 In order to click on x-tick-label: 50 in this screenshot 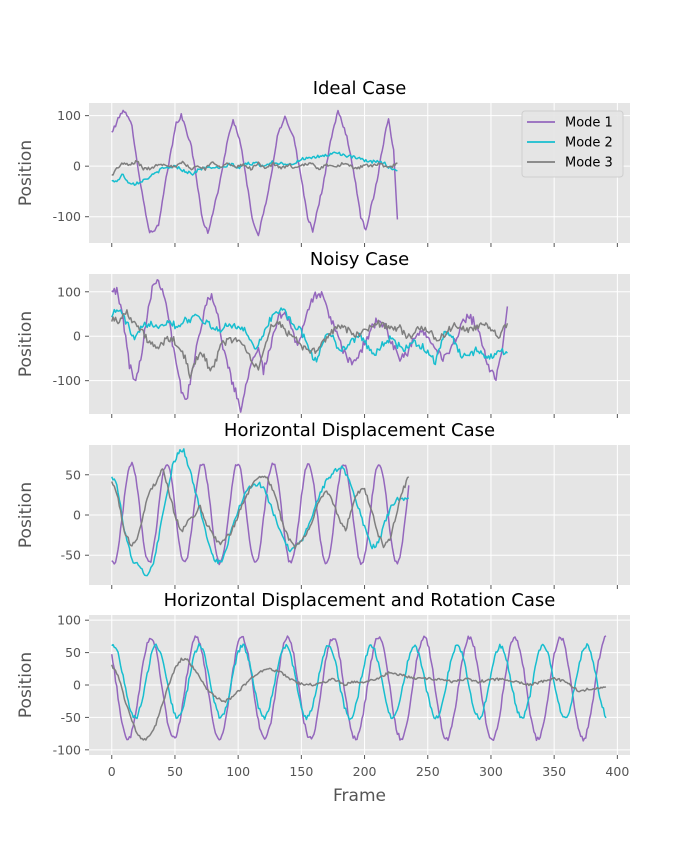, I will do `click(175, 771)`.